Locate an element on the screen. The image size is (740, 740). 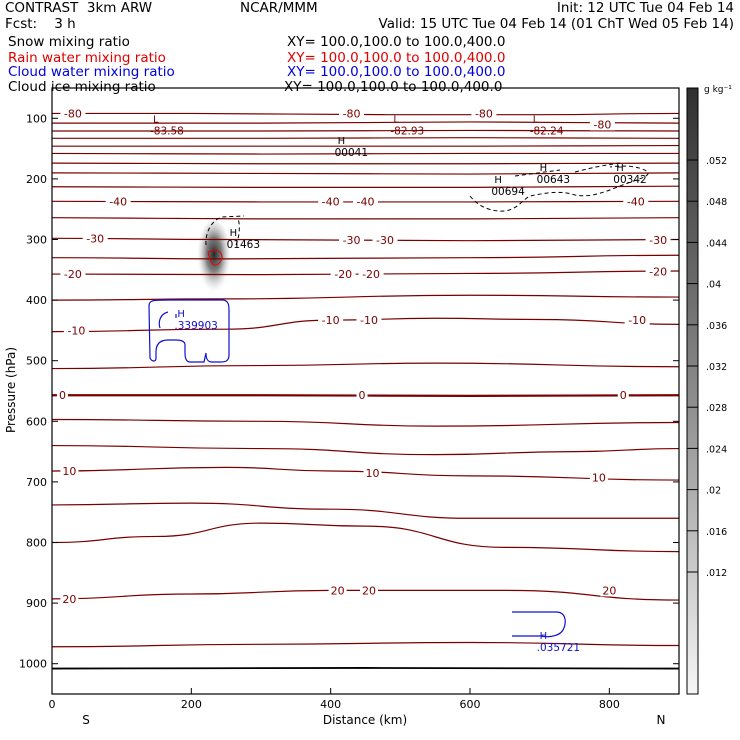
colorbar-tick-label: .052 is located at coordinates (716, 161).